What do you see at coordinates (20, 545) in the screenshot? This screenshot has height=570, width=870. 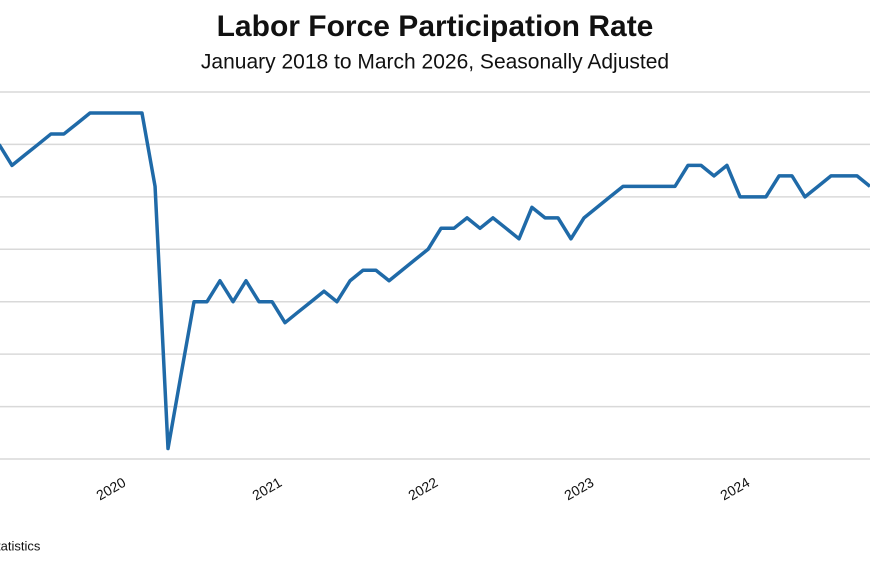 I see `source-note: tatistics` at bounding box center [20, 545].